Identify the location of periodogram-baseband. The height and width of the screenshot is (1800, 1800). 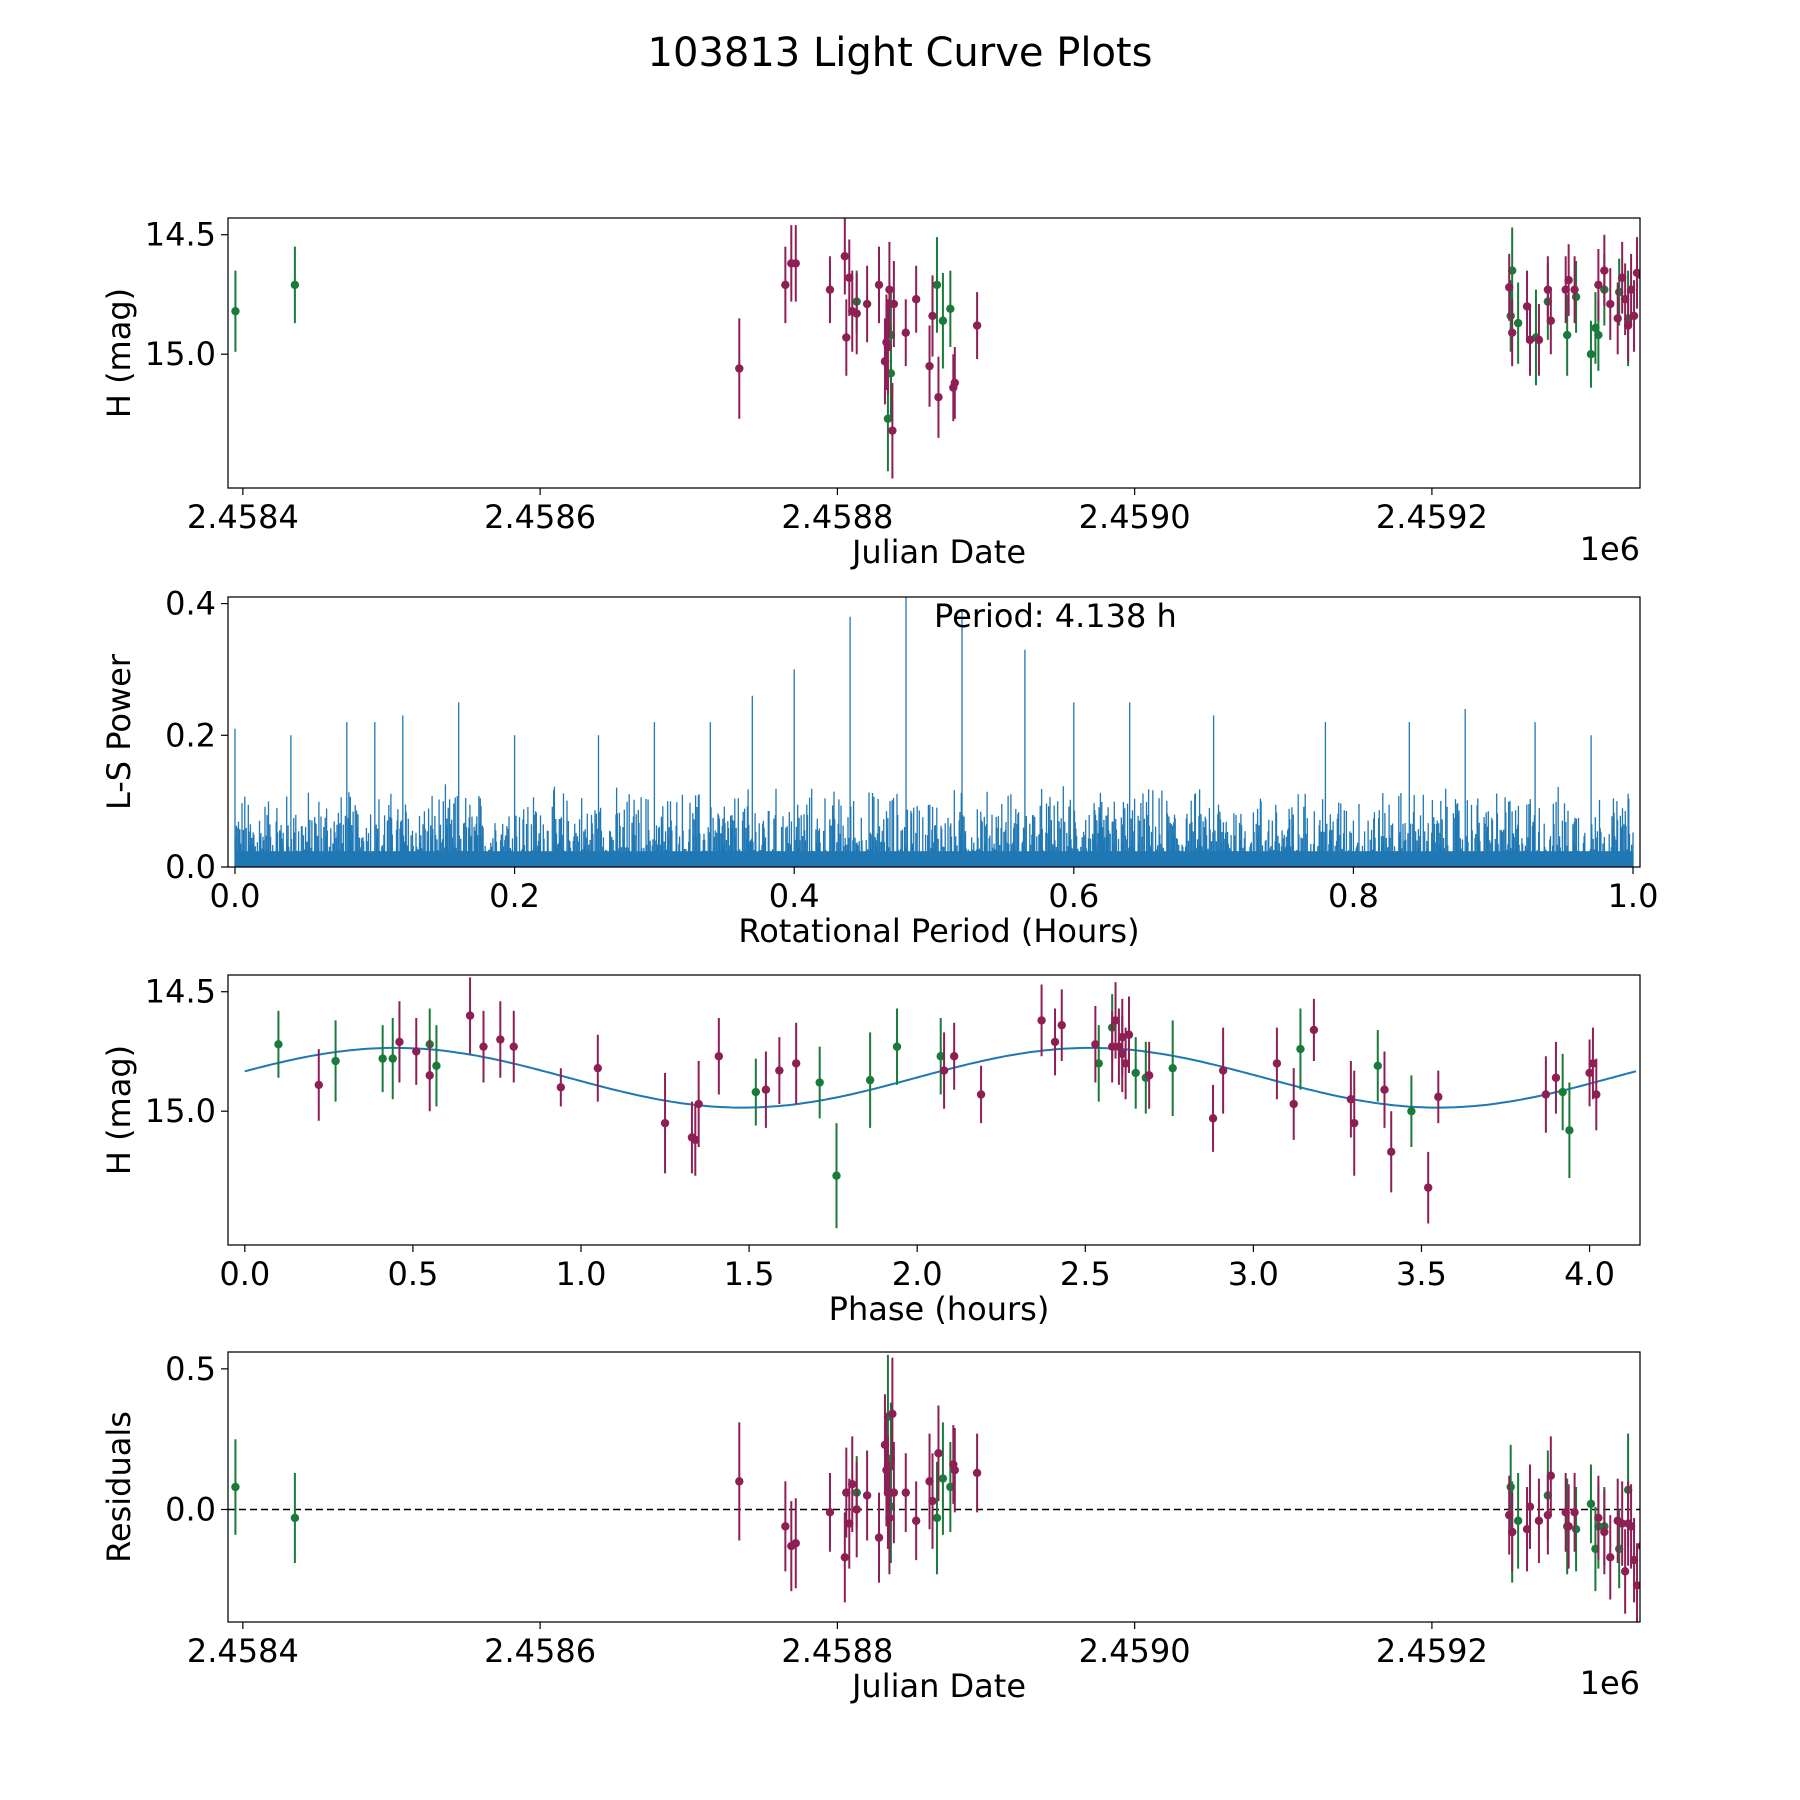
(934, 859).